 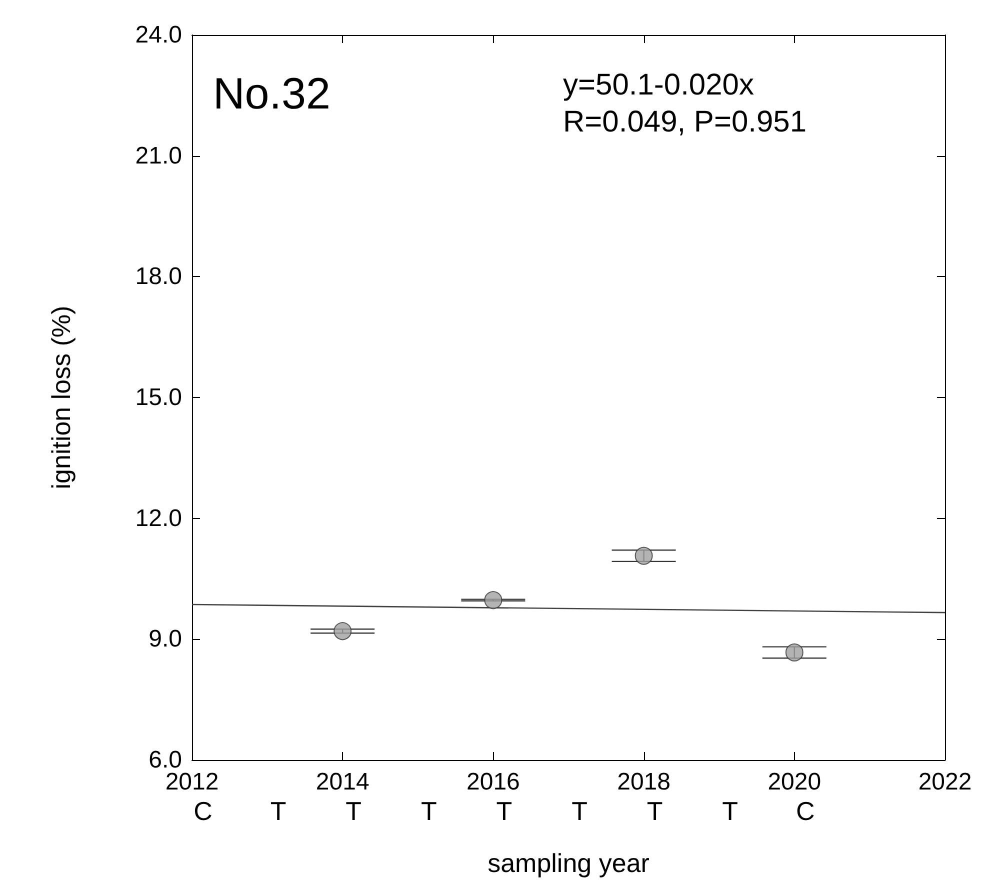 I want to click on x-tick-label: 2014, so click(x=343, y=782).